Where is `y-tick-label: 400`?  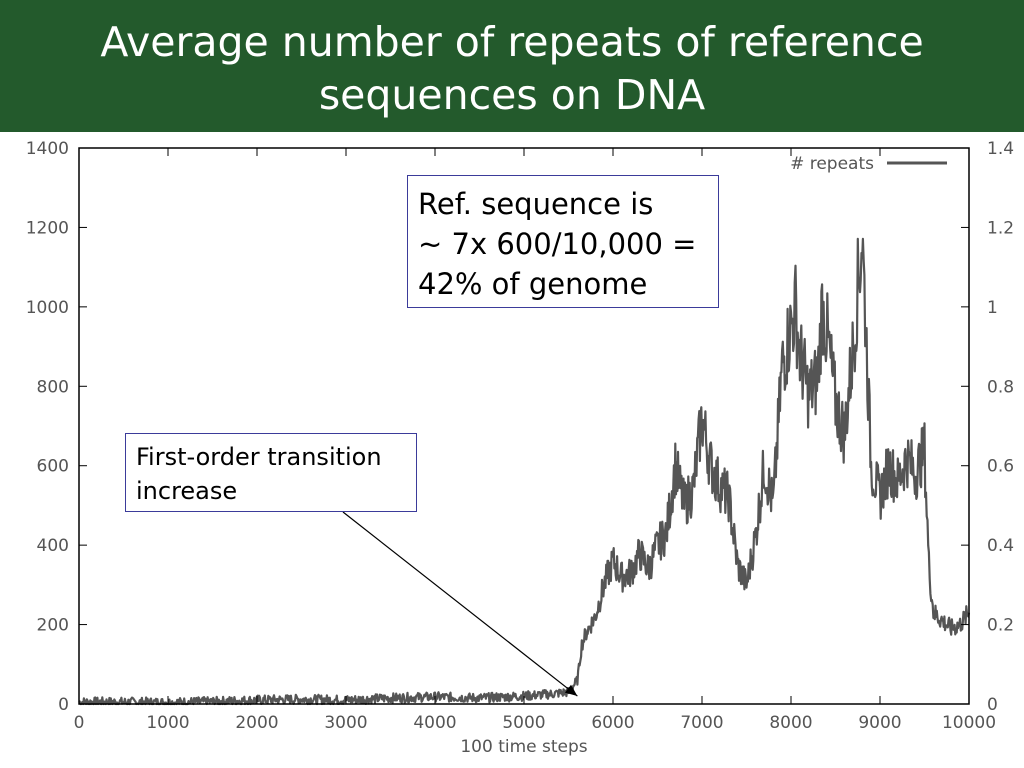
y-tick-label: 400 is located at coordinates (53, 546).